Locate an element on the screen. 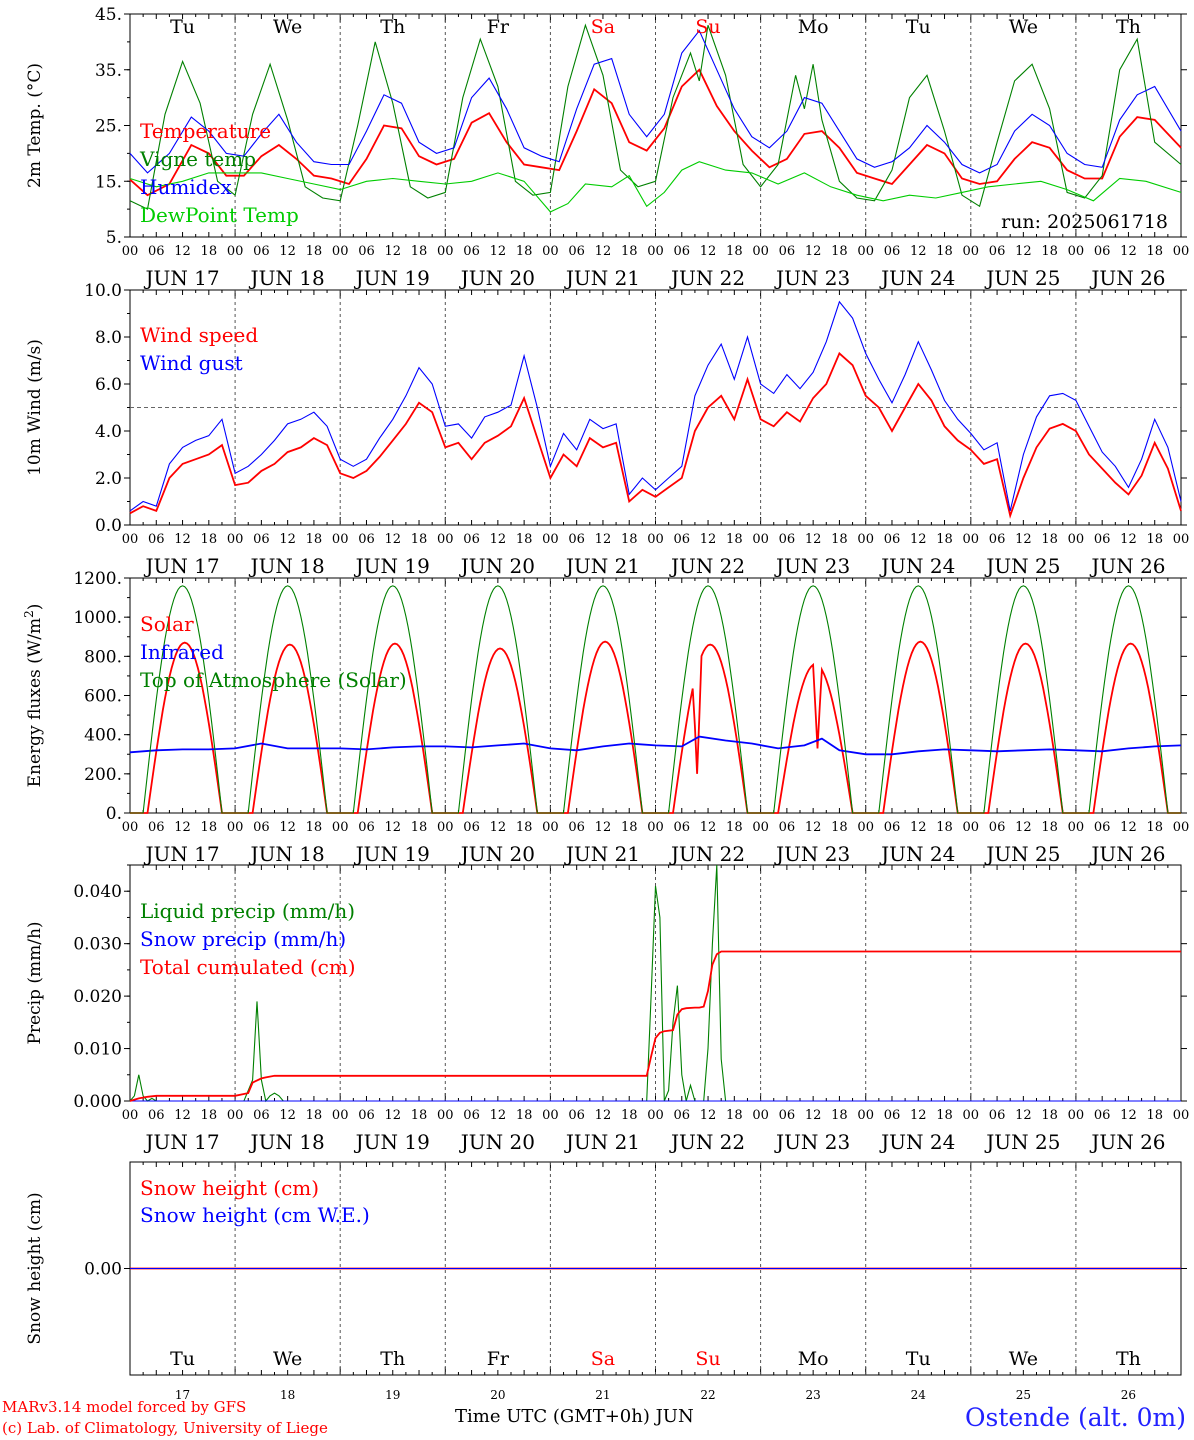  legend-entry: Snow height (cm W.E.) is located at coordinates (255, 1215).